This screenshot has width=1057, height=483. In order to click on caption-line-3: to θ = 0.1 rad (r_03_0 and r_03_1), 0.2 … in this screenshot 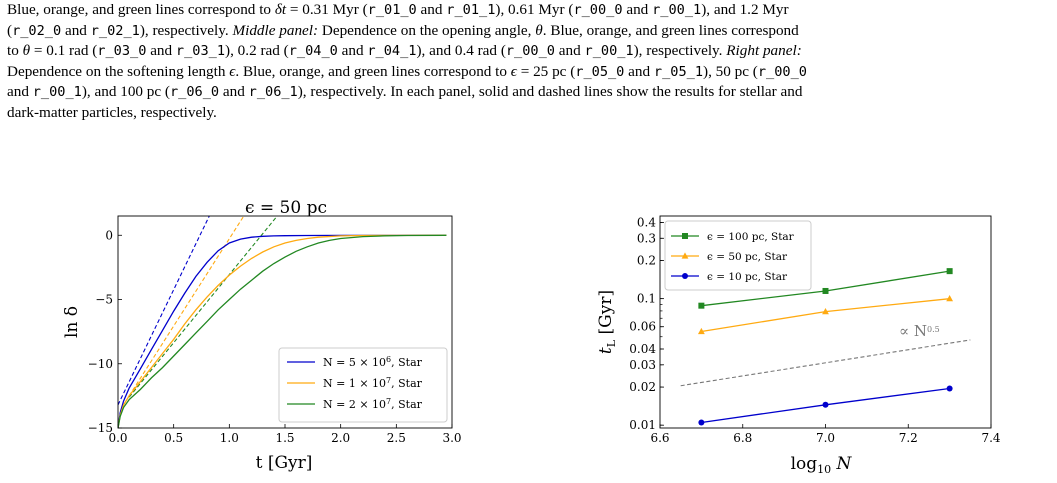, I will do `click(404, 51)`.